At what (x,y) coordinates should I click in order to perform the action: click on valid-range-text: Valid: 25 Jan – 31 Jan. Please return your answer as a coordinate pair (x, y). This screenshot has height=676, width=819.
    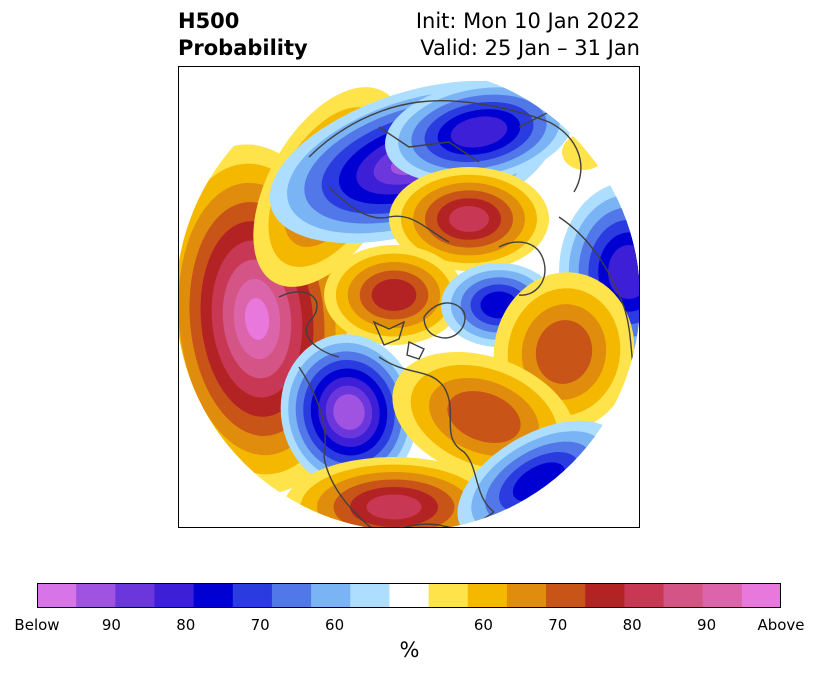
    Looking at the image, I should click on (530, 48).